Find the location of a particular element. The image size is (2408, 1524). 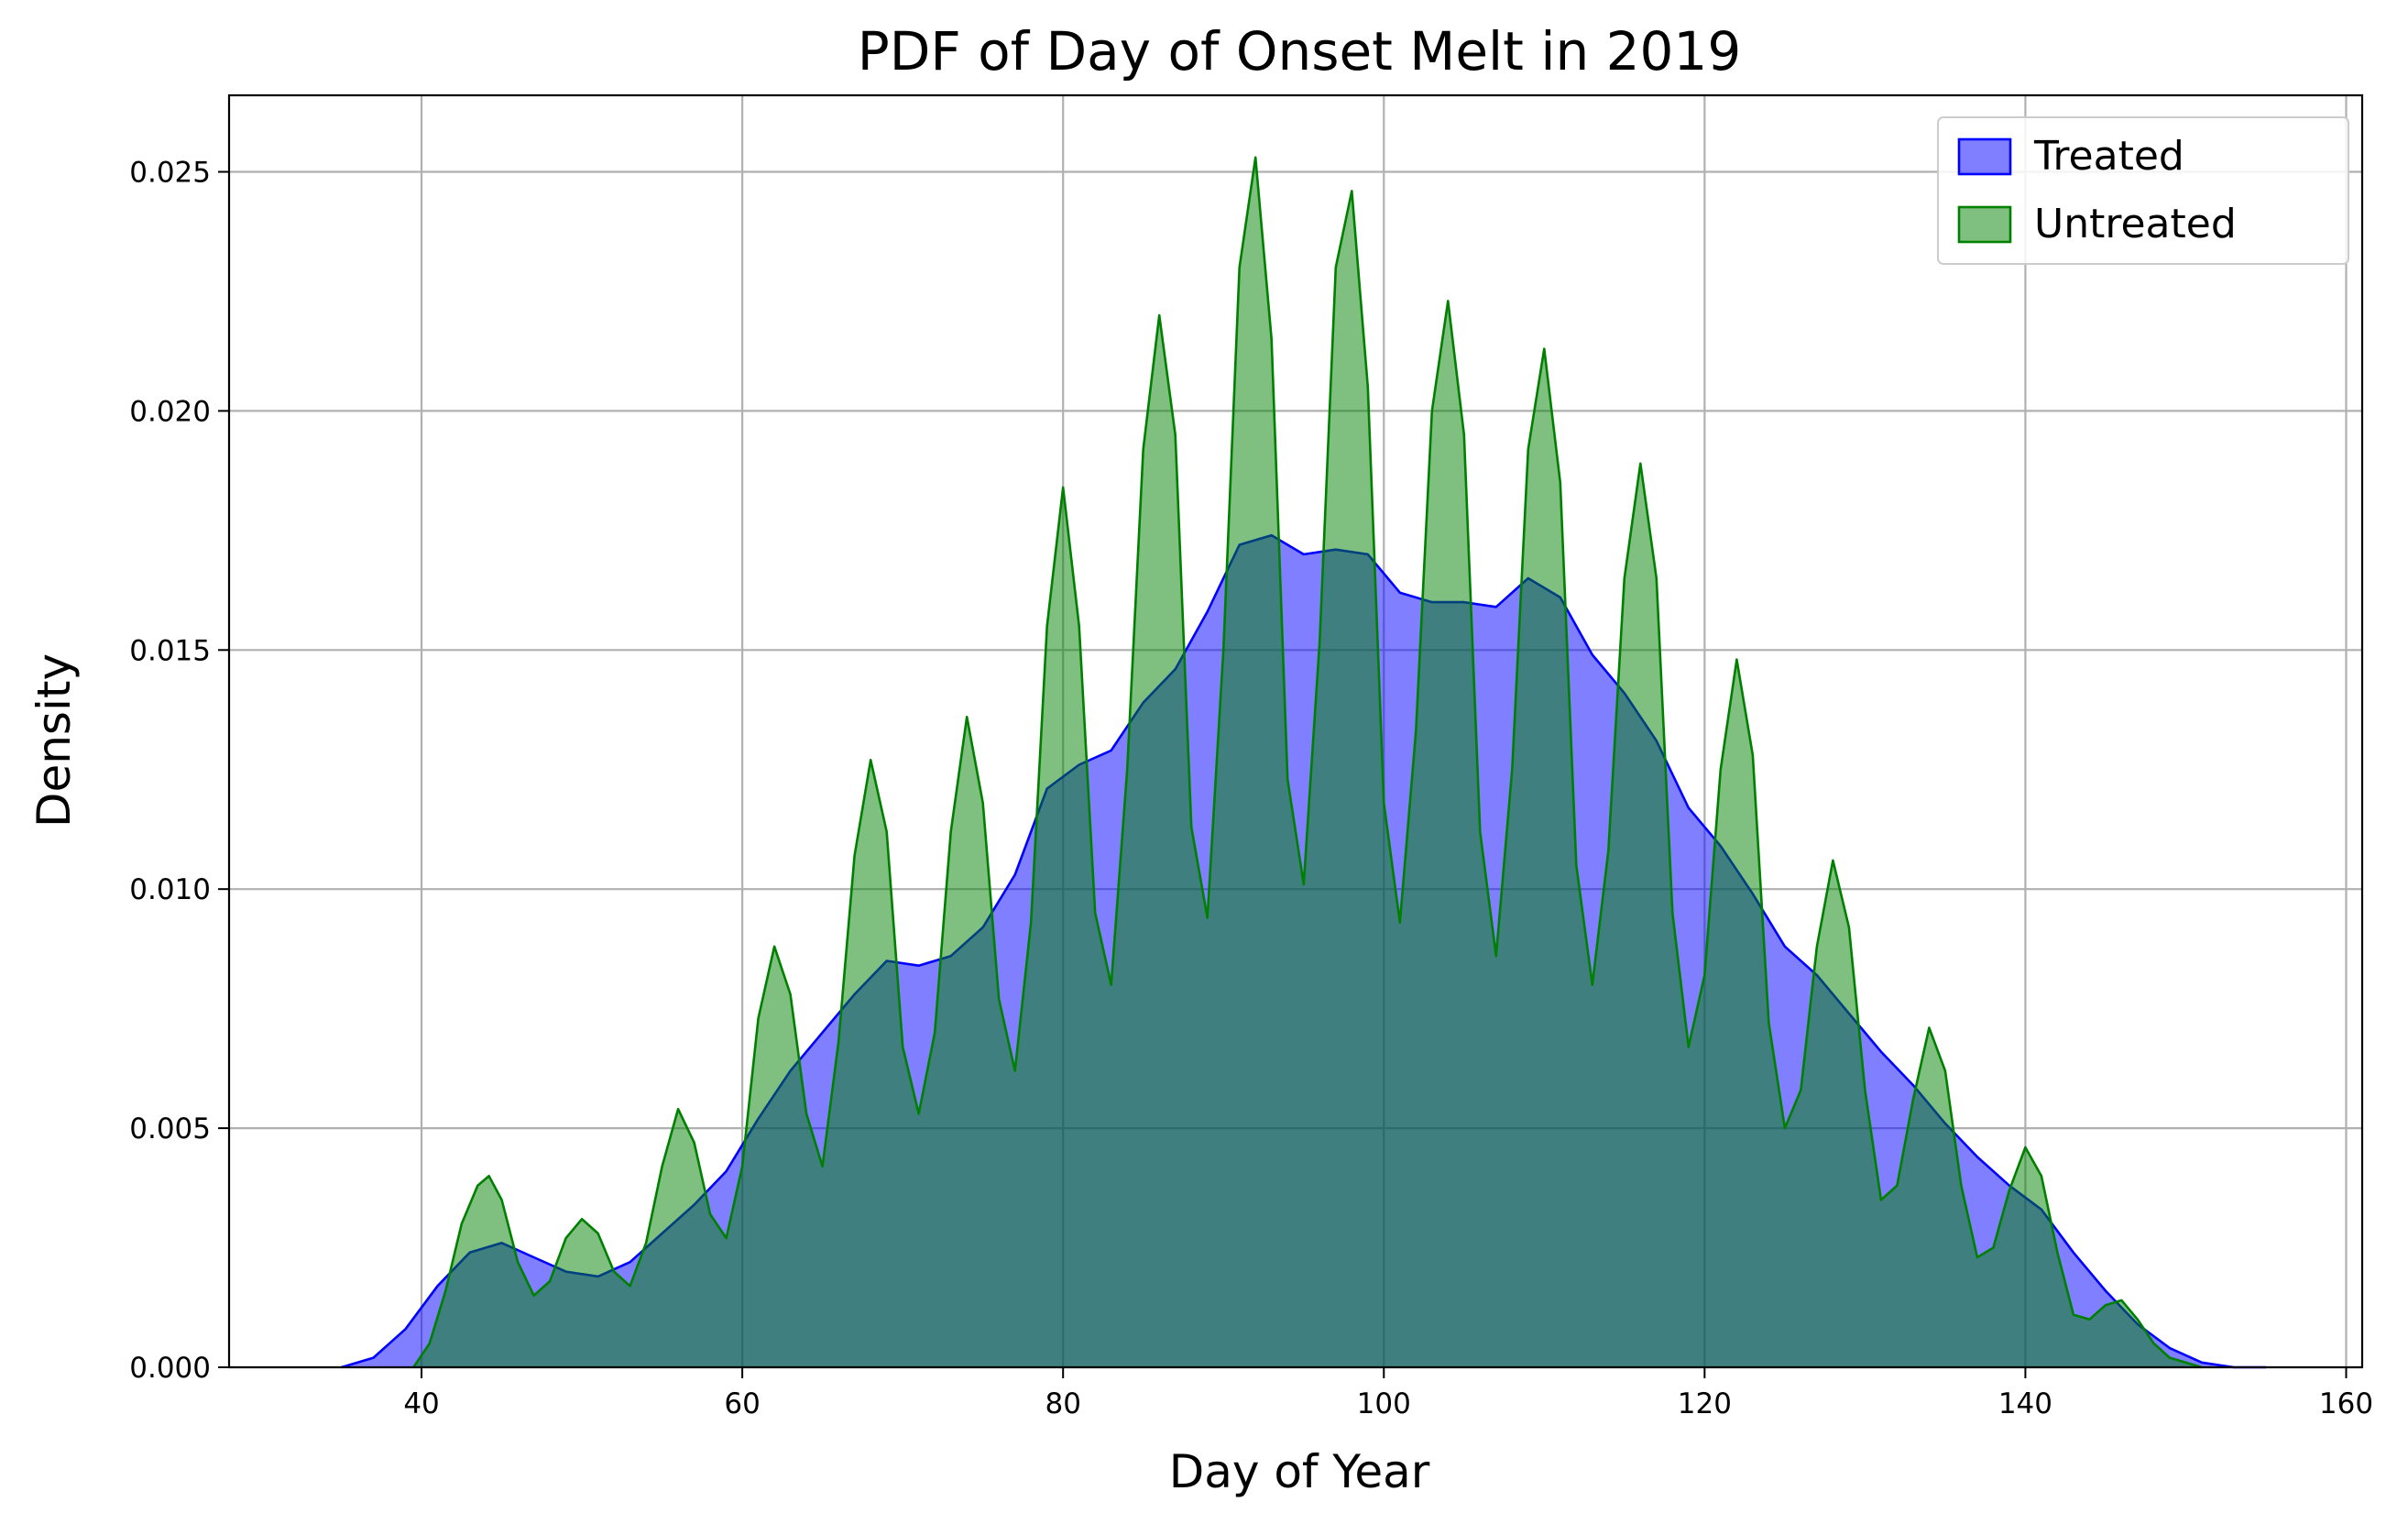

y-tick-label: 0.010 is located at coordinates (170, 889).